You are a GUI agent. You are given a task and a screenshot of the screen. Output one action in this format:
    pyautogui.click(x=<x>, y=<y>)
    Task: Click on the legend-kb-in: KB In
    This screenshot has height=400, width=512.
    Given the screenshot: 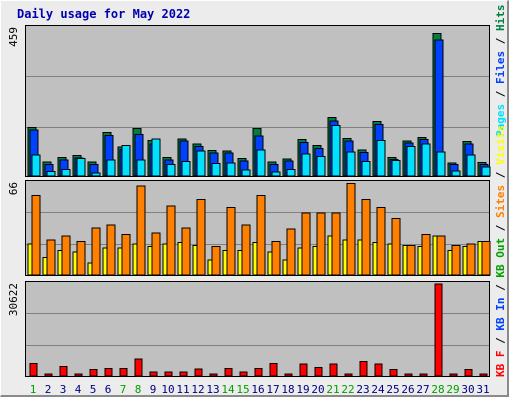 What is the action you would take?
    pyautogui.click(x=500, y=314)
    